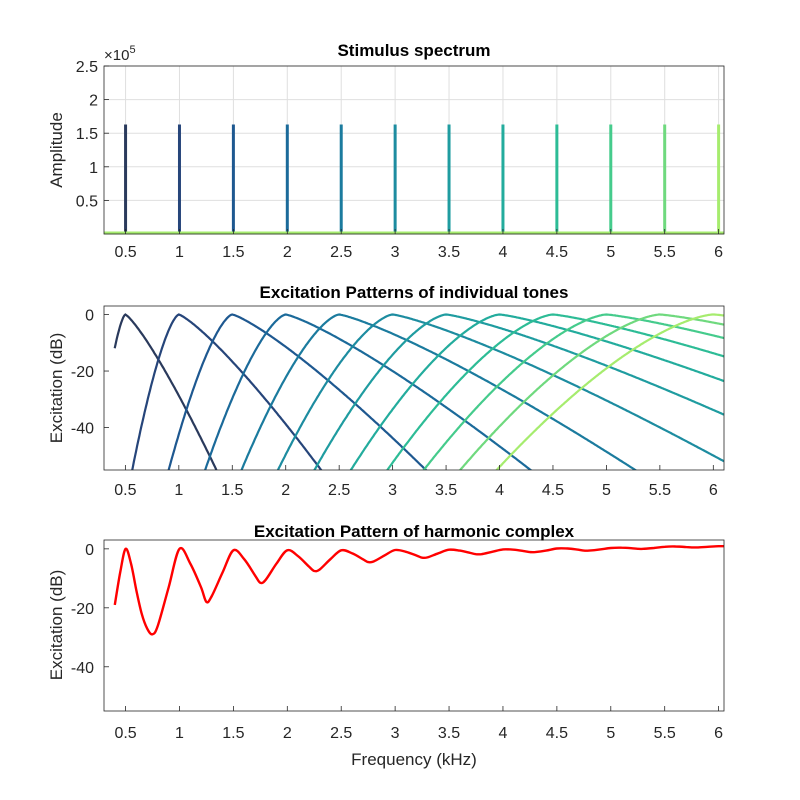 The image size is (800, 800). What do you see at coordinates (87, 201) in the screenshot?
I see `y-tick-label: 0.5` at bounding box center [87, 201].